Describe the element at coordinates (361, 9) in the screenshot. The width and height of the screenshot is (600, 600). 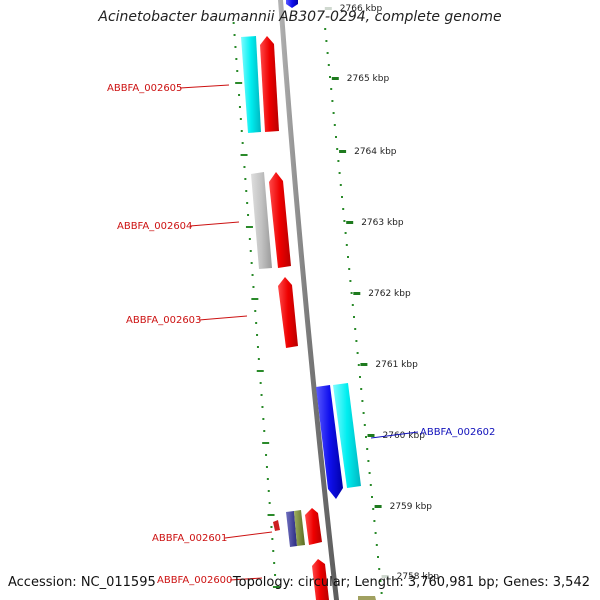
I see `tick-label: 2766 kbp` at that location.